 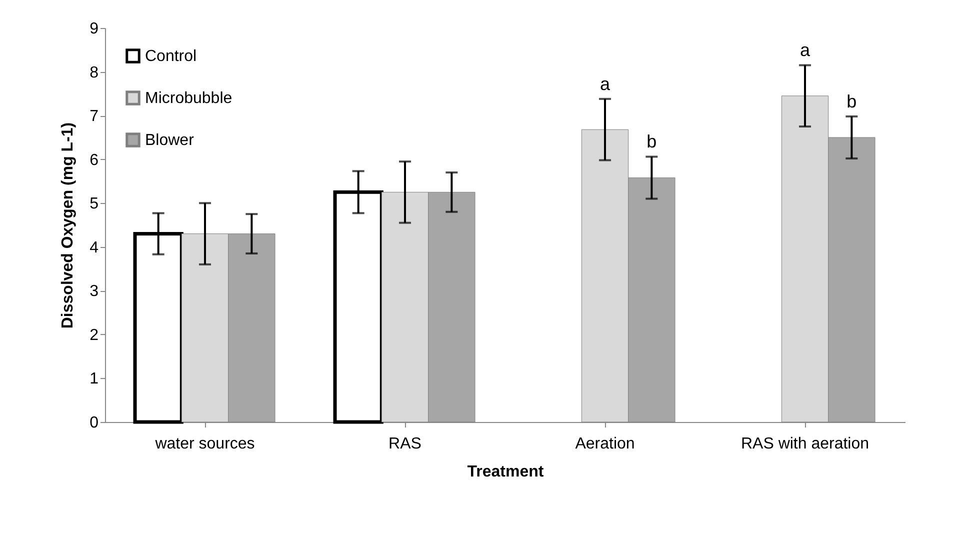 I want to click on x-tick-label: Aeration, so click(x=605, y=444).